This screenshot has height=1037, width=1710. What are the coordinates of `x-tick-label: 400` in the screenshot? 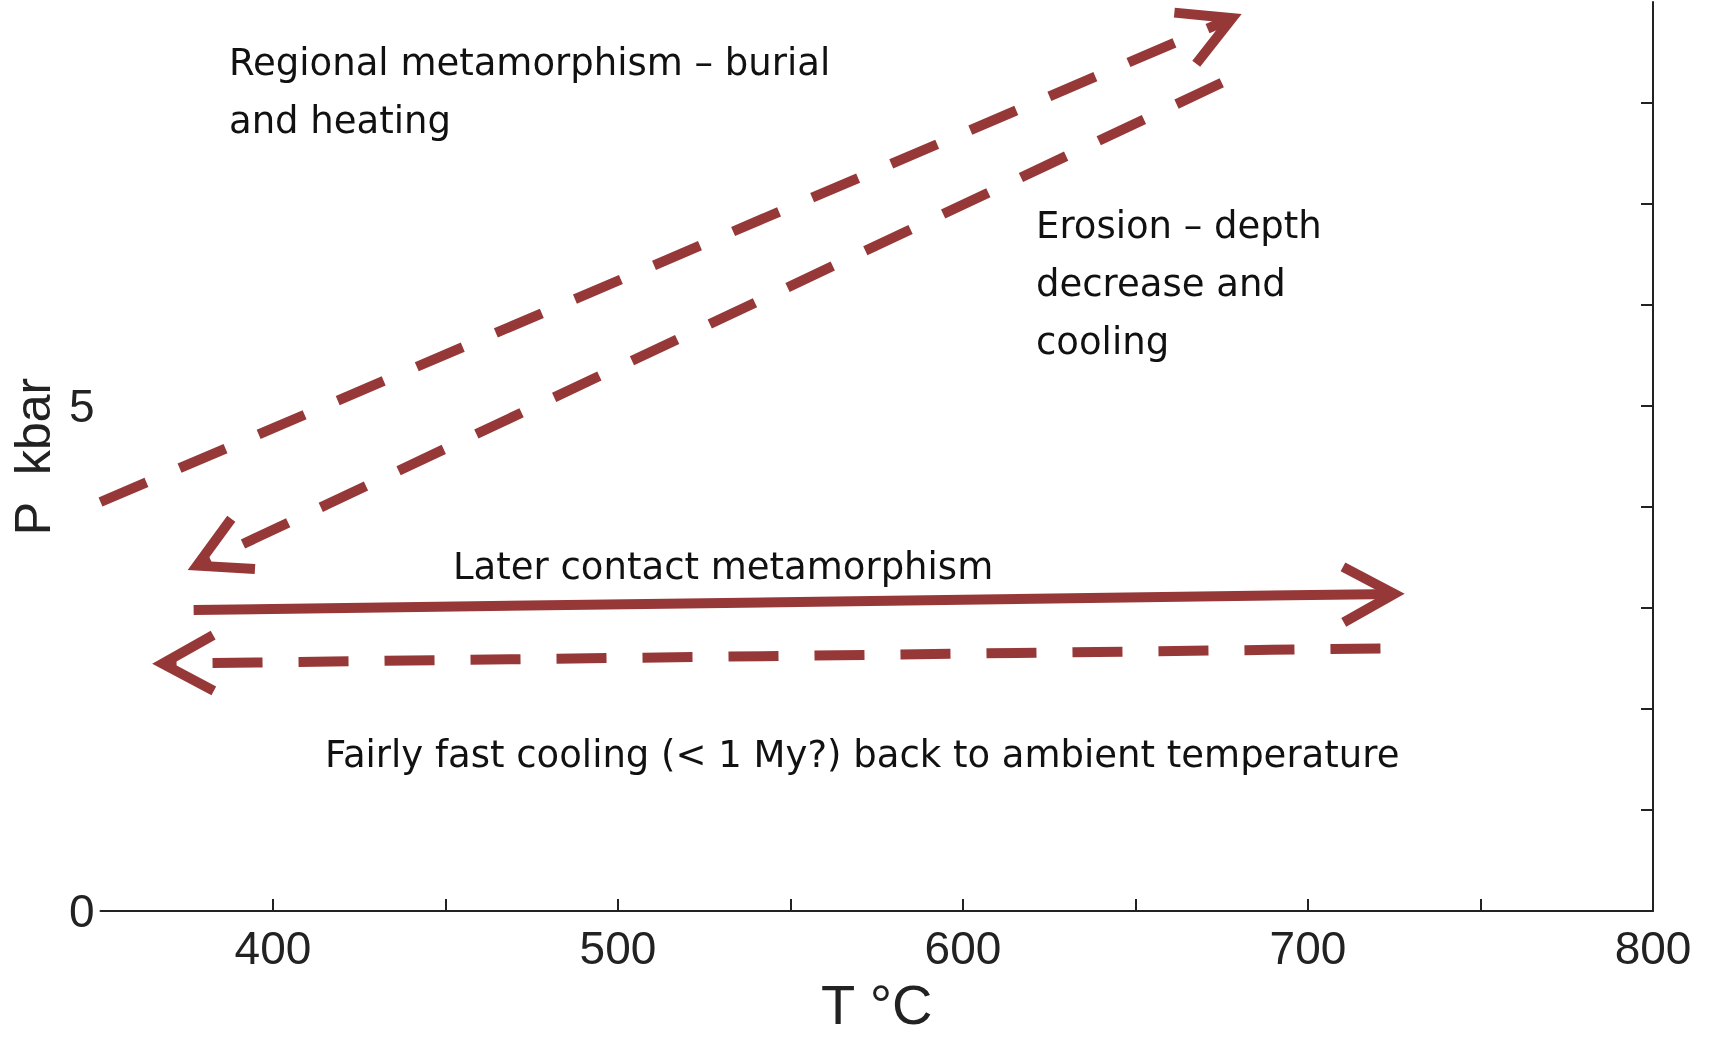 It's located at (273, 948).